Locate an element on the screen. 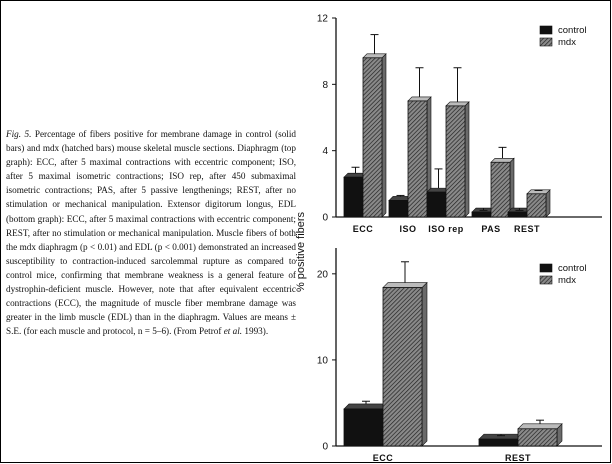  bar-mdx-iso-rep is located at coordinates (455, 161).